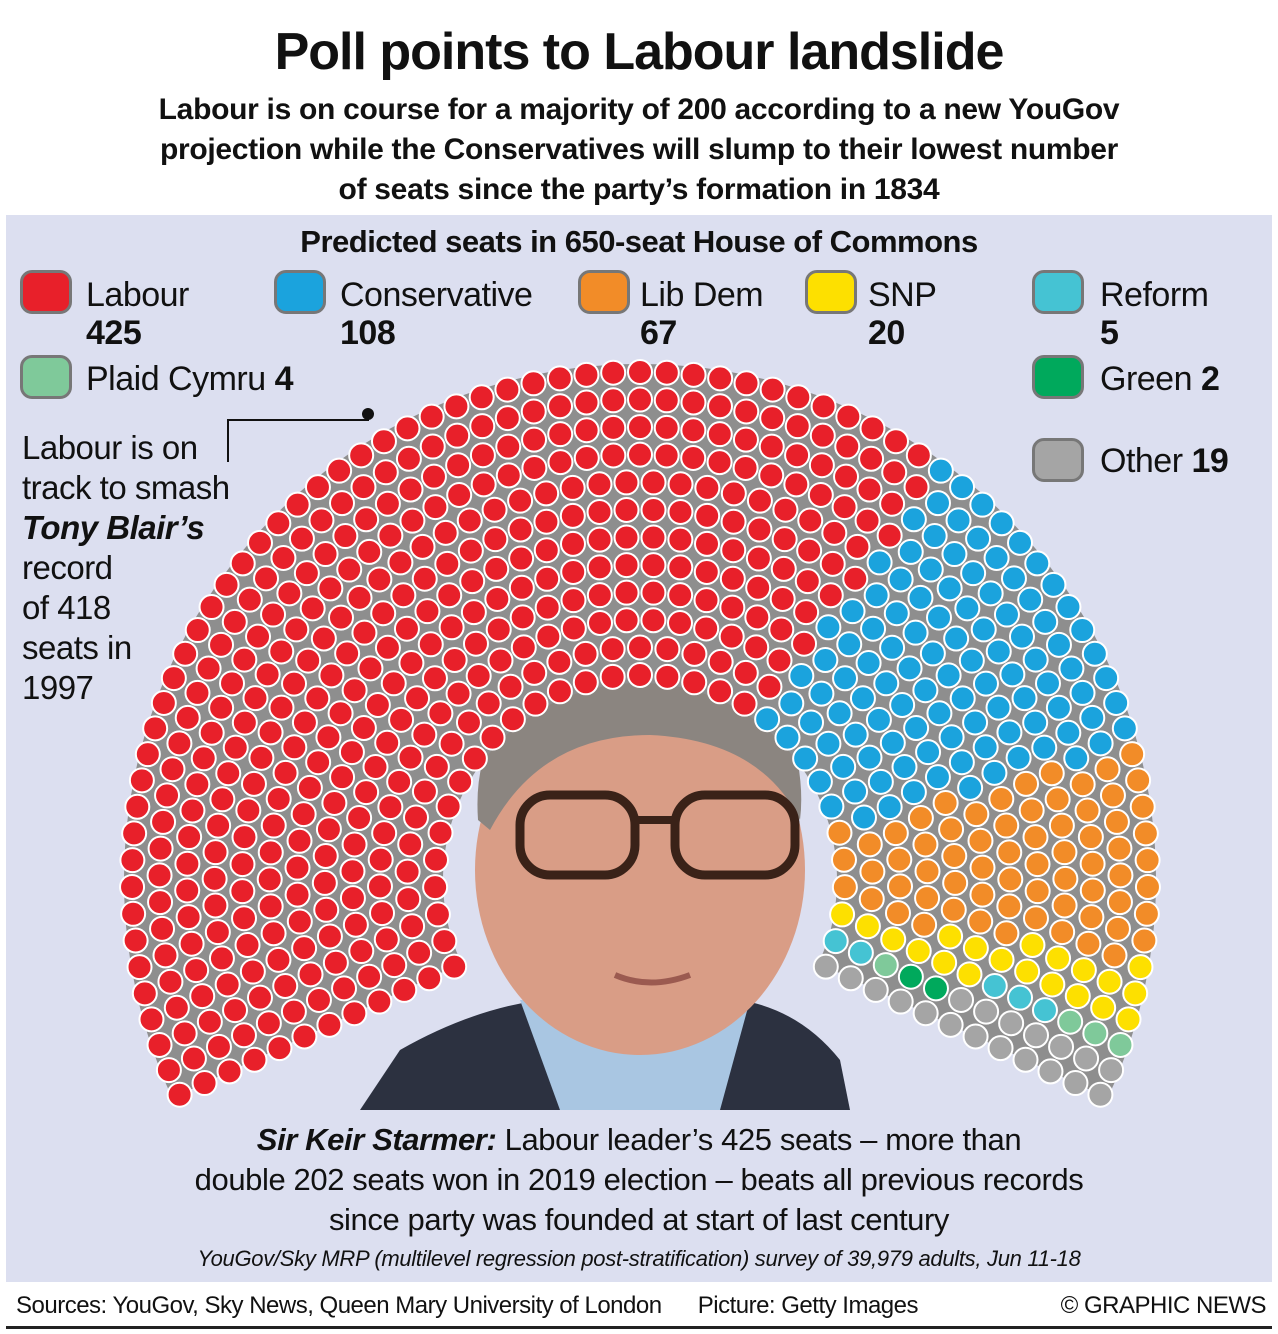 Image resolution: width=1278 pixels, height=1334 pixels. Describe the element at coordinates (368, 333) in the screenshot. I see `legend-value: 108` at that location.